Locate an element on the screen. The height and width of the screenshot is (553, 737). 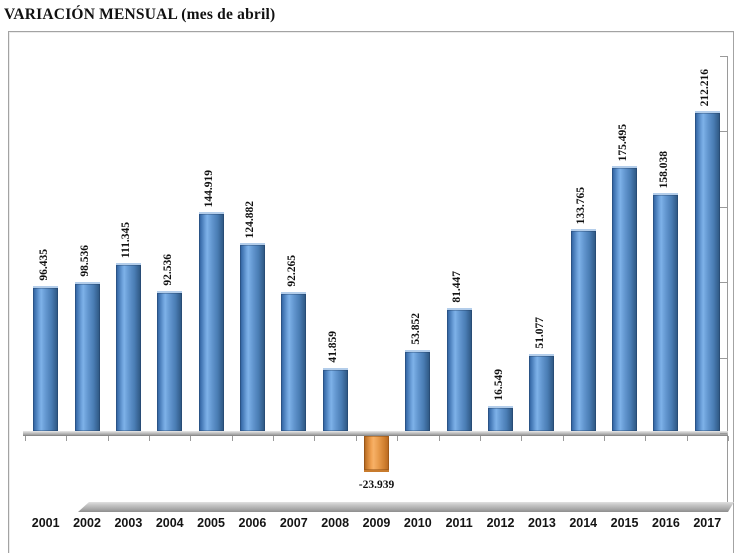
bar-value-label-2010: 53.852 is located at coordinates (415, 329).